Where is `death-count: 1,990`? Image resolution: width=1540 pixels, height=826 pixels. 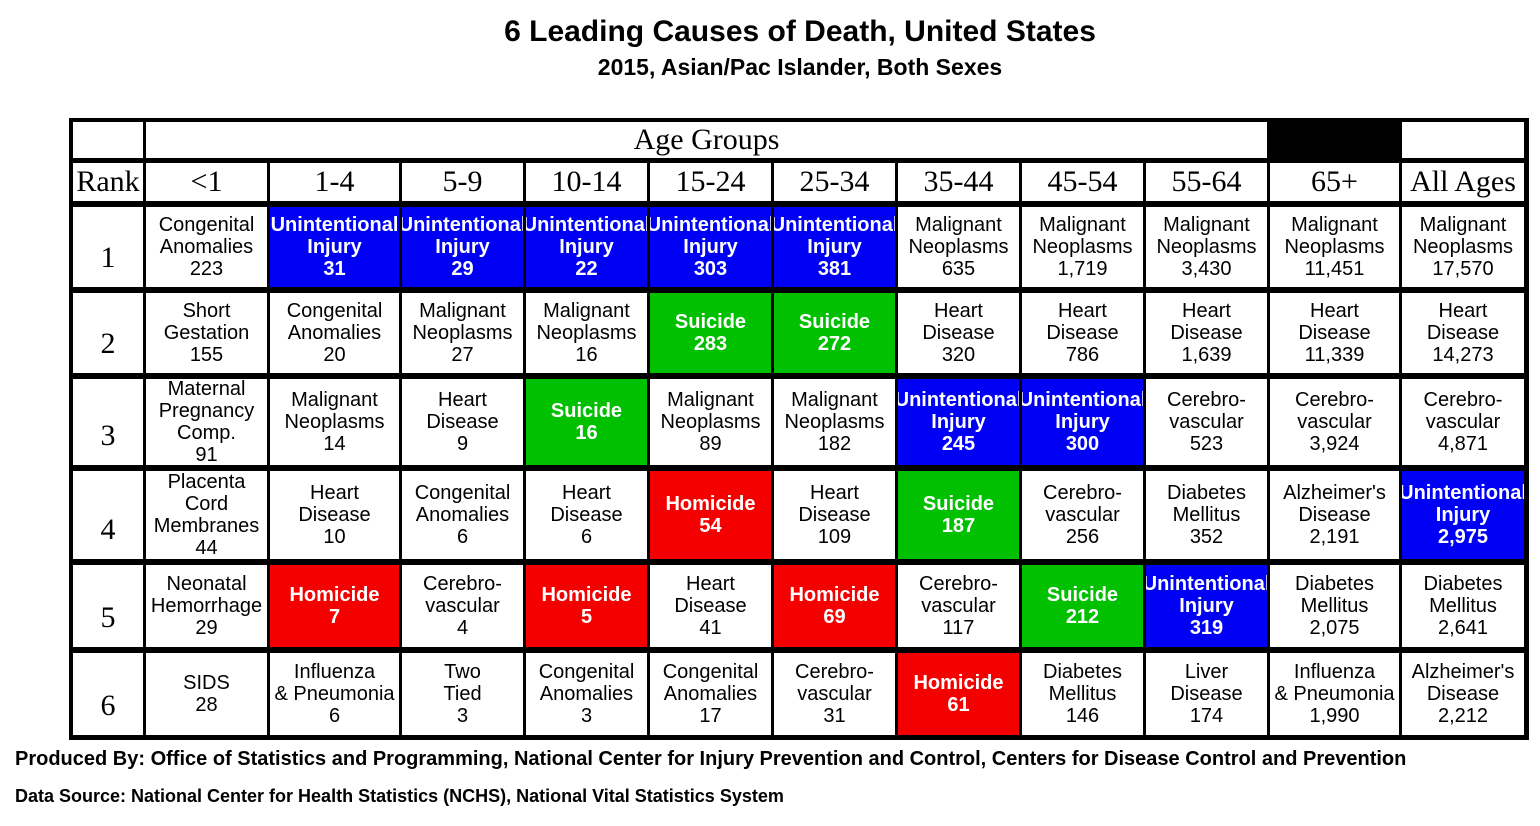
death-count: 1,990 is located at coordinates (1334, 716).